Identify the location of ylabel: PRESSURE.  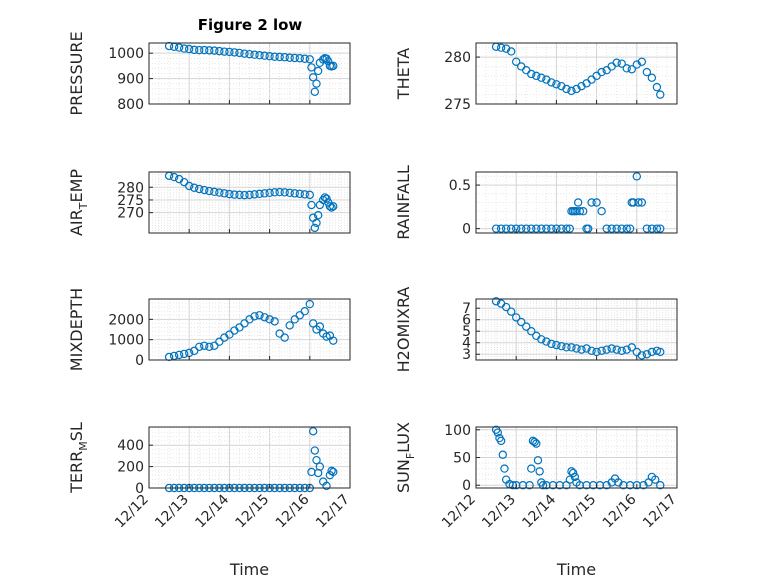
(76, 73).